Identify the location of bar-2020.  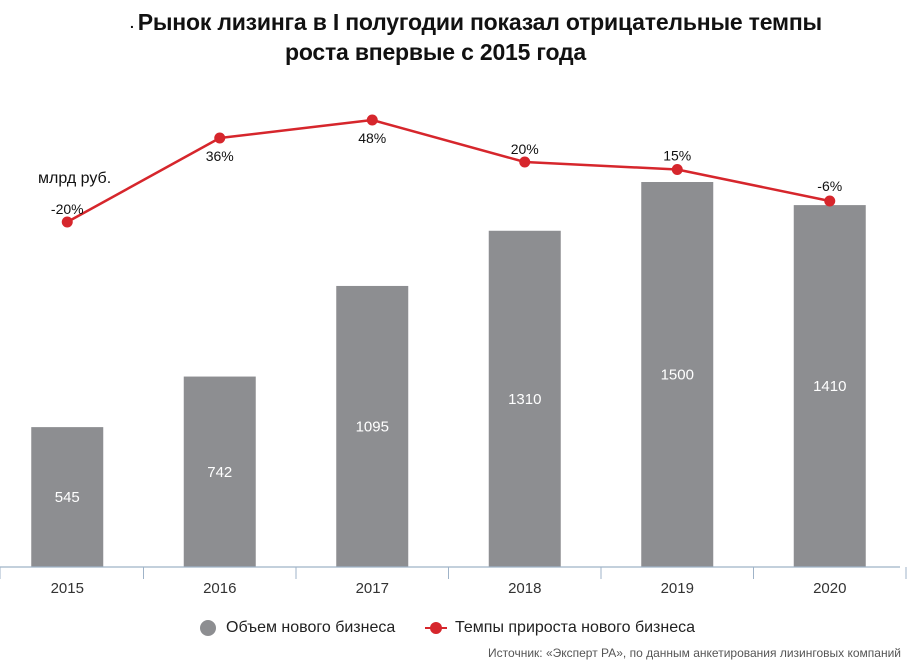
(829, 386).